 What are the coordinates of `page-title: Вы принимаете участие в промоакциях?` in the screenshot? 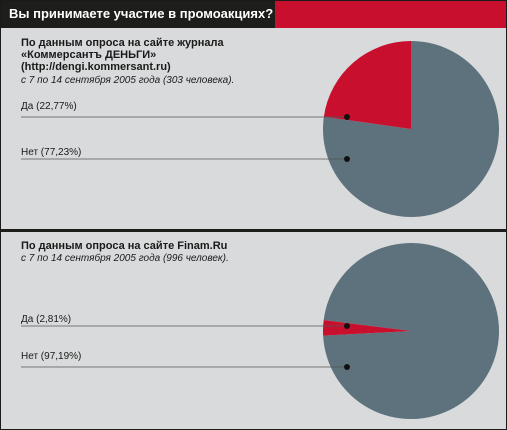 It's located at (141, 13).